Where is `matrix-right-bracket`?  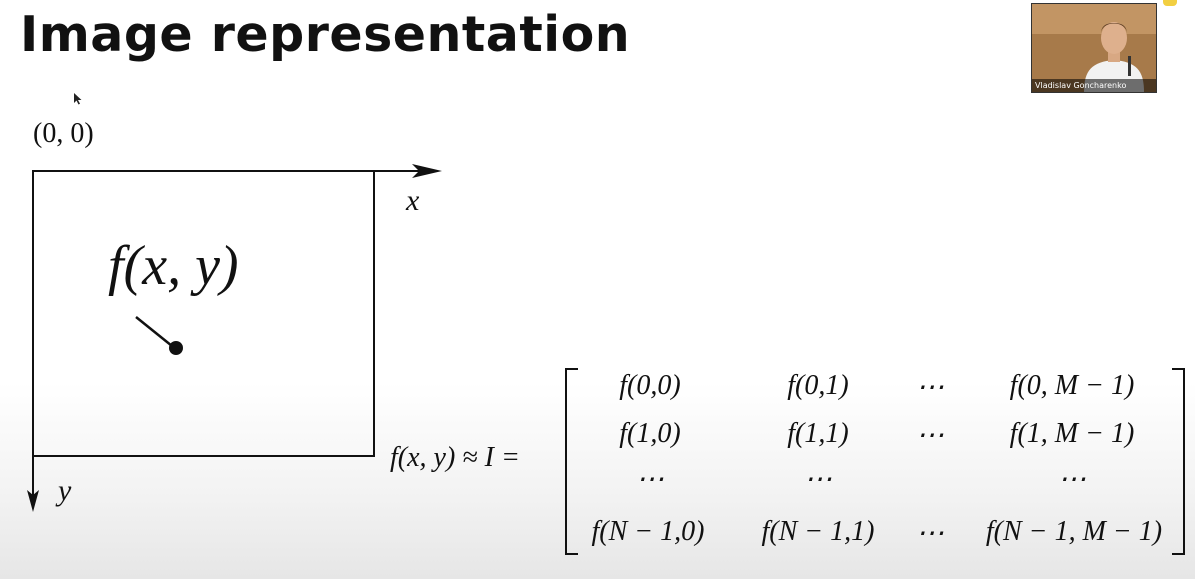
matrix-right-bracket is located at coordinates (1178, 461).